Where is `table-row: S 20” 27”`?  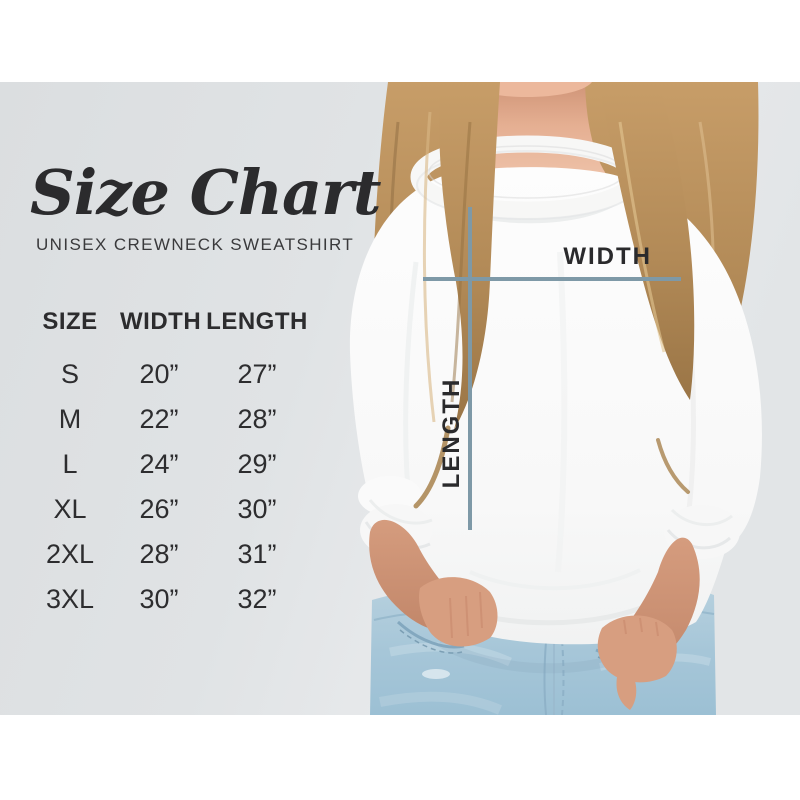
table-row: S 20” 27” is located at coordinates (170, 374).